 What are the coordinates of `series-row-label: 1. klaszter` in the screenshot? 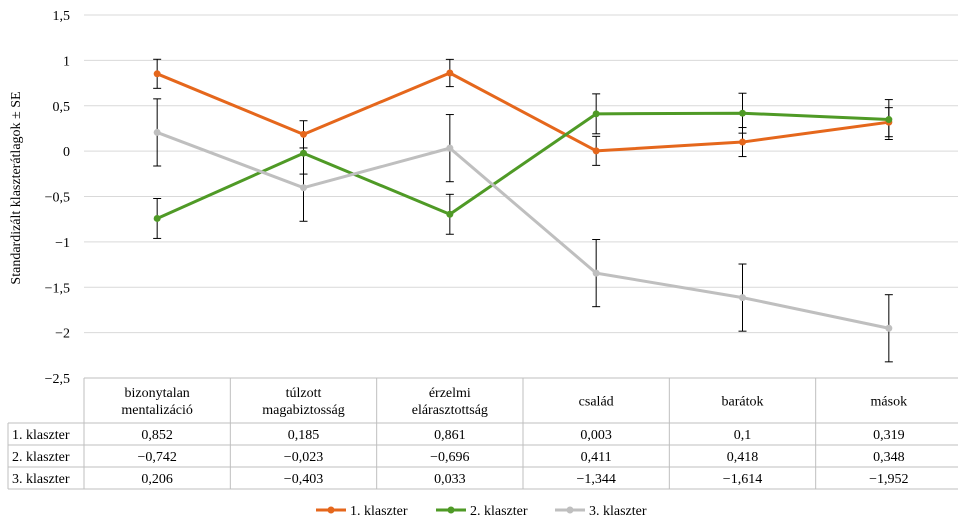 It's located at (41, 435).